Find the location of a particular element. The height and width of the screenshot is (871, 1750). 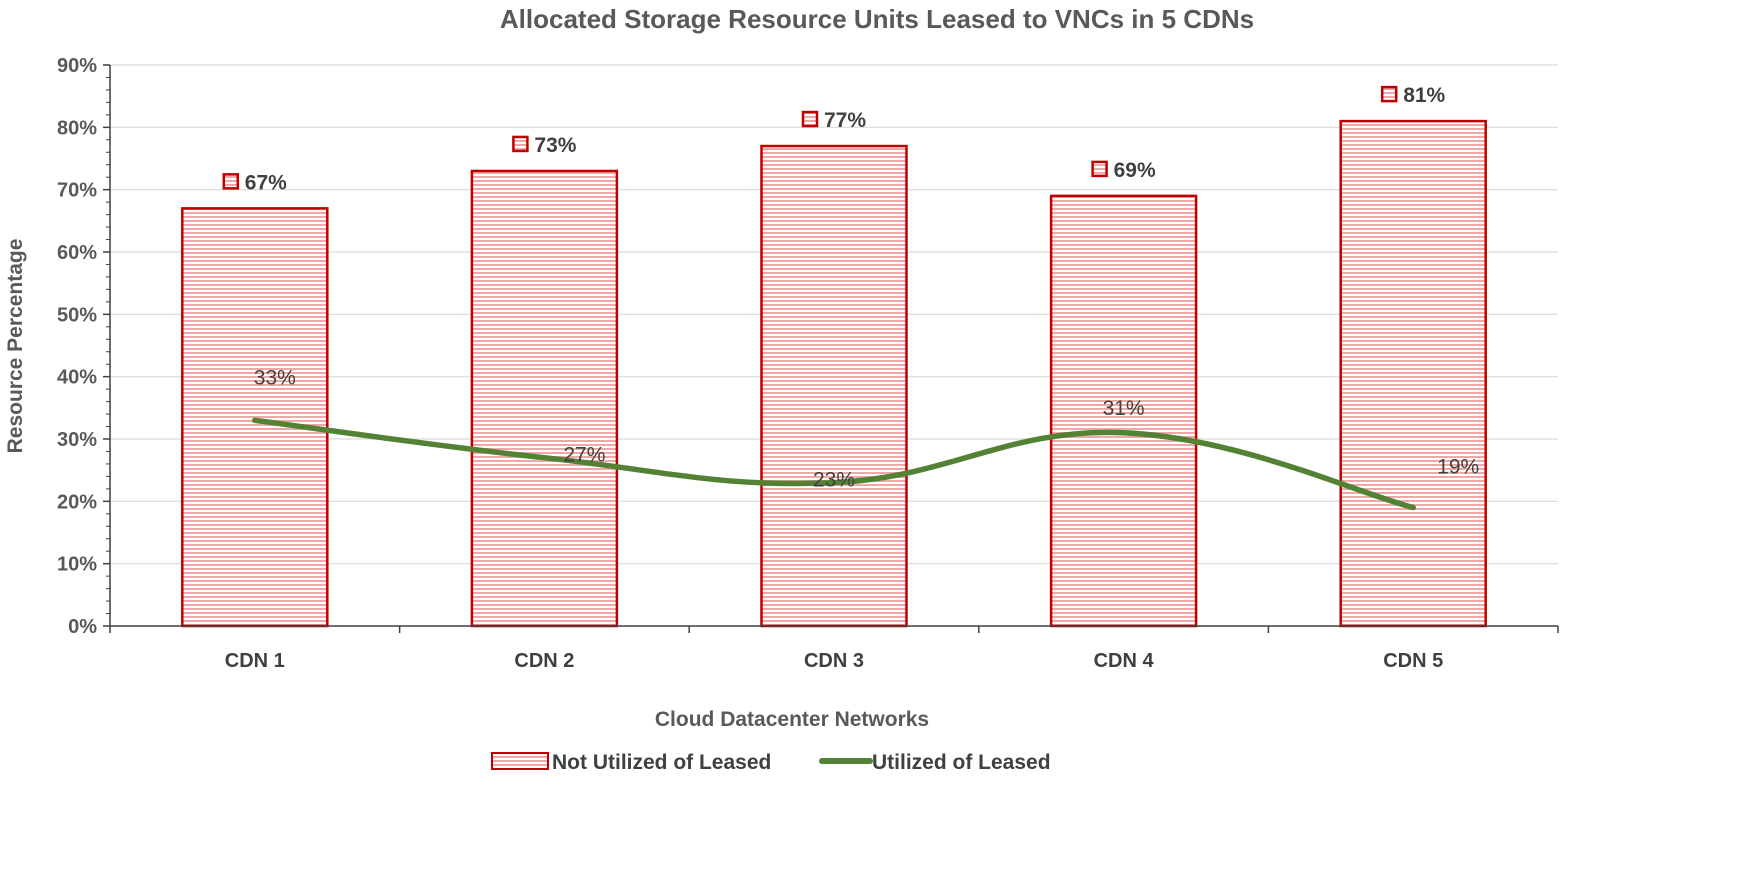

legend-label-utilized: Utilized of Leased is located at coordinates (961, 762).